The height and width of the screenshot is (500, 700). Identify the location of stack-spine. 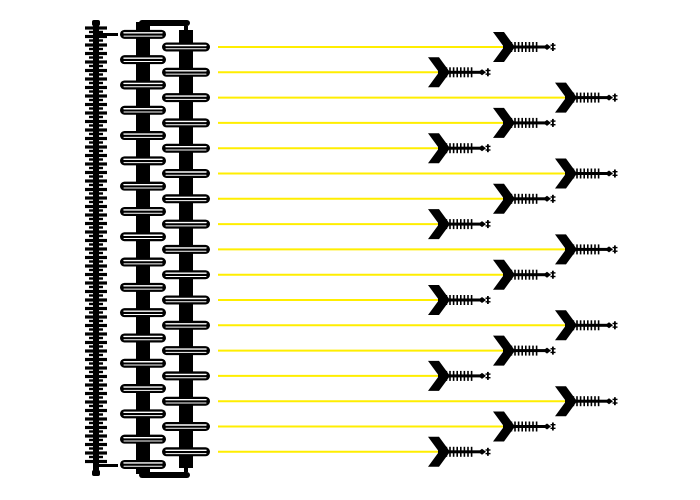
(143, 248).